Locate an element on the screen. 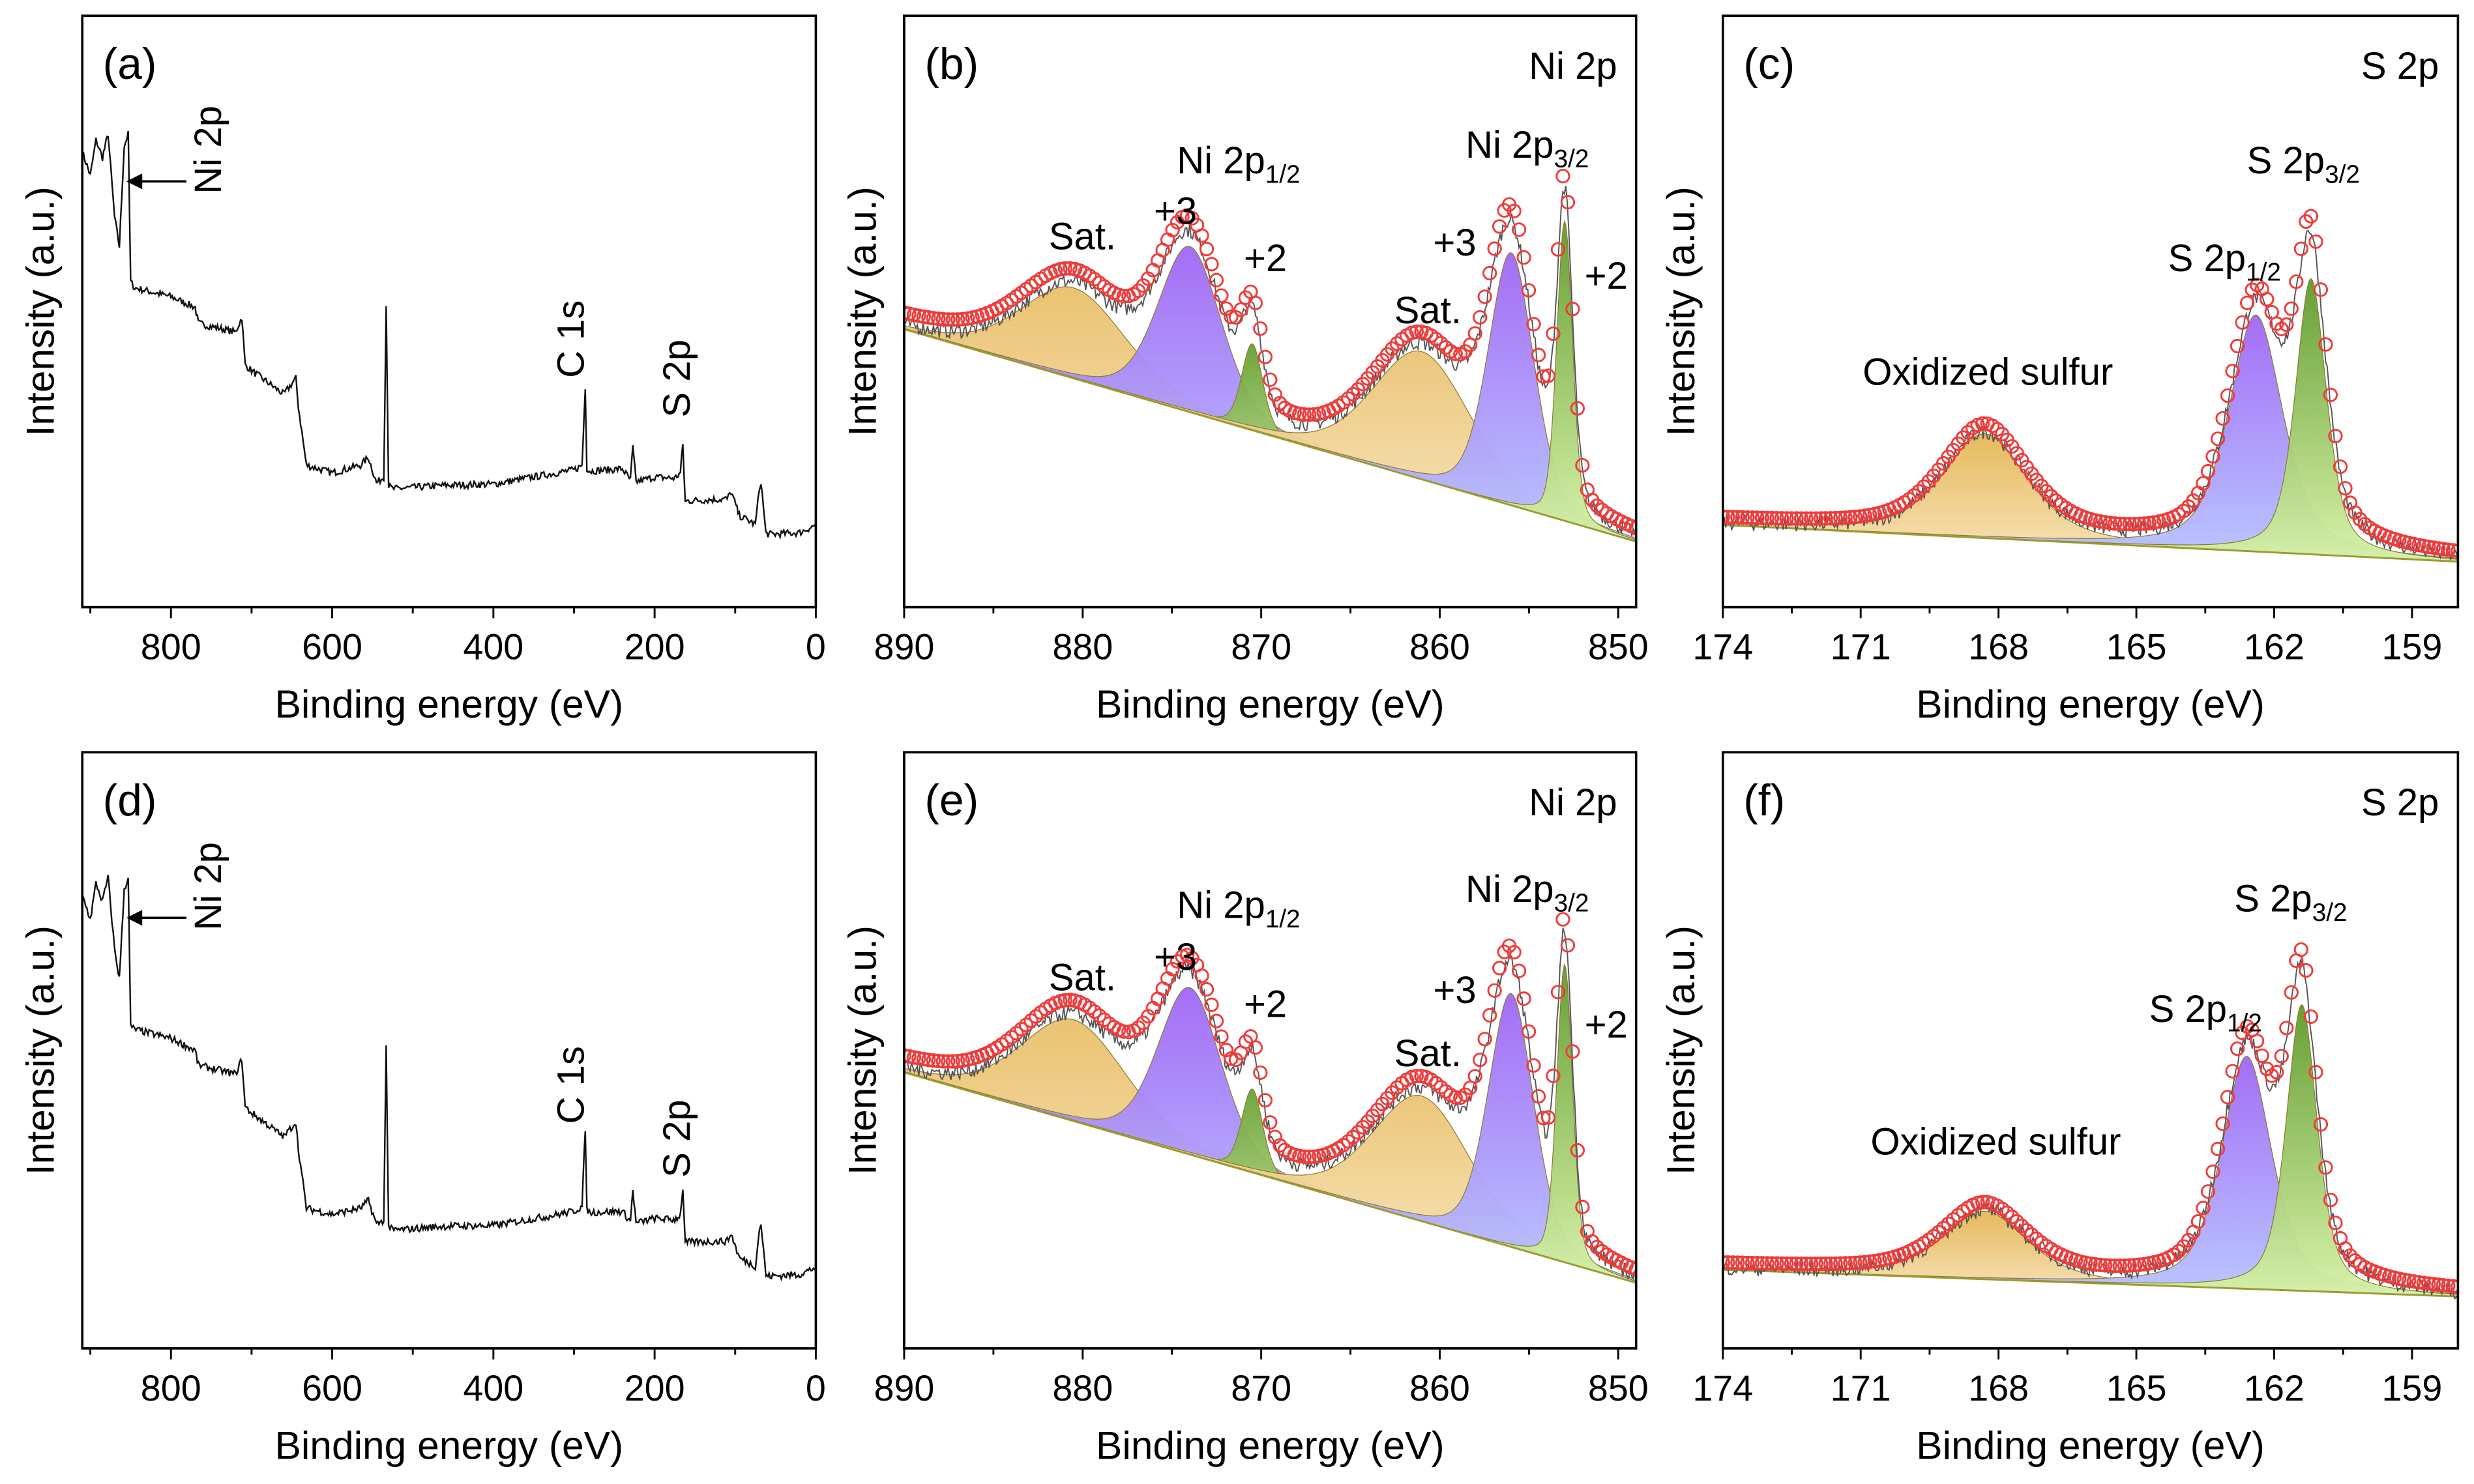 The height and width of the screenshot is (1484, 2474). arrow-head-icon is located at coordinates (134, 181).